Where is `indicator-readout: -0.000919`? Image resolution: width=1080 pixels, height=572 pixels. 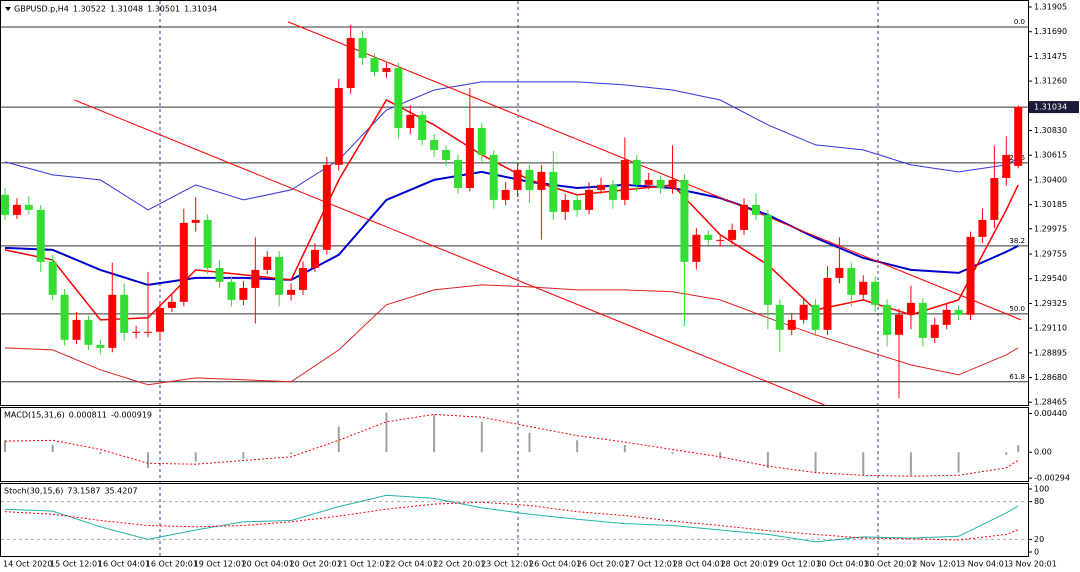 indicator-readout: -0.000919 is located at coordinates (131, 415).